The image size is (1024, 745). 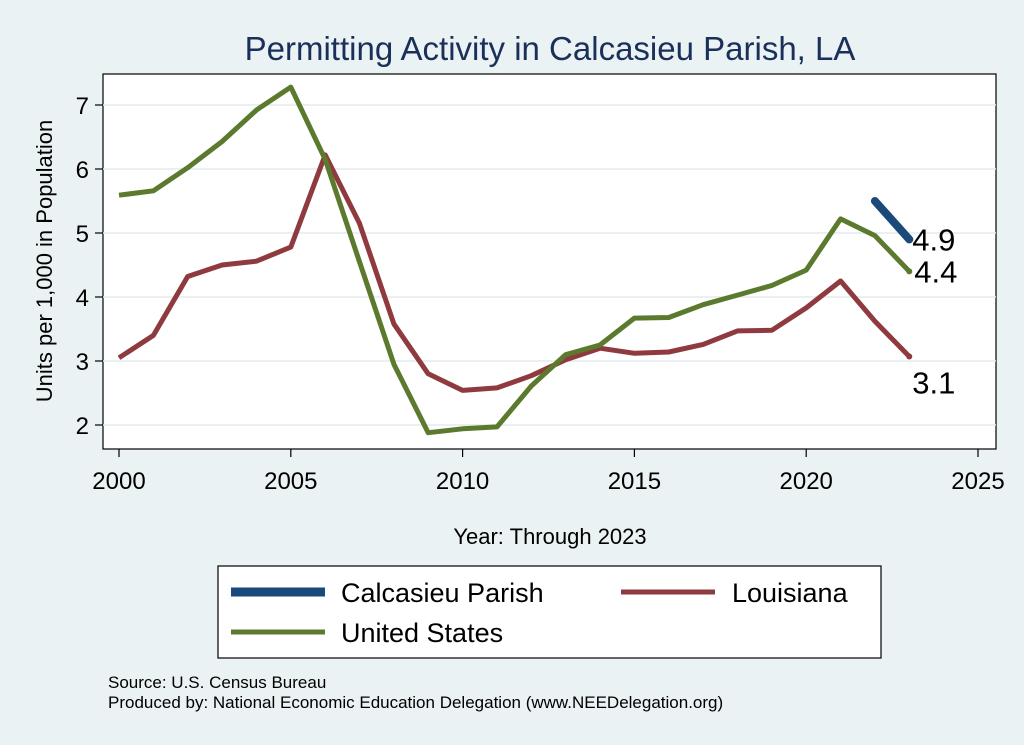 I want to click on end-label-united-states: 4.4, so click(x=935, y=271).